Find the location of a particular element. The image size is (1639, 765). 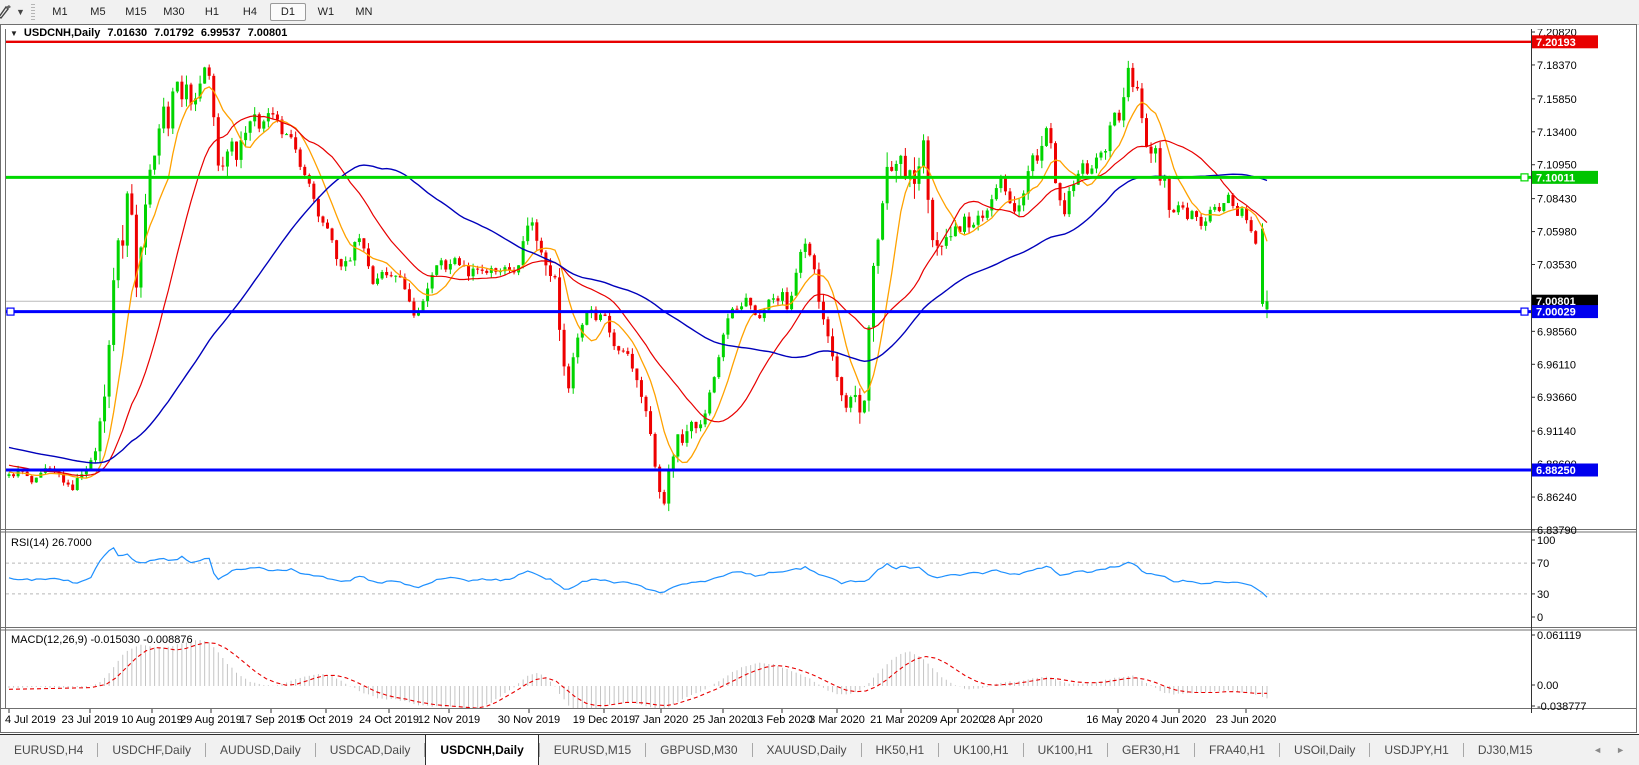

timeframe-button-D1: D1 is located at coordinates (287, 12).